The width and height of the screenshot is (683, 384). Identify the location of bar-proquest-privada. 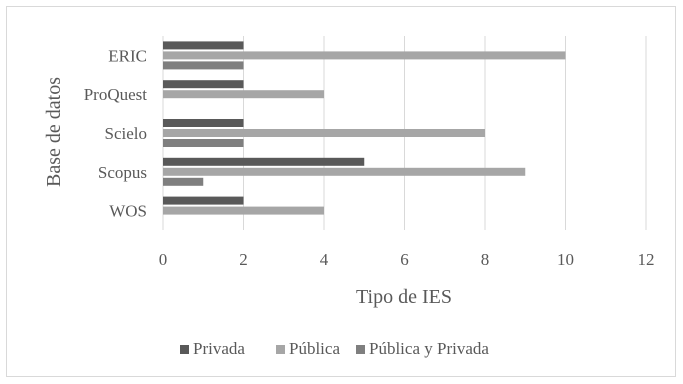
(203, 84).